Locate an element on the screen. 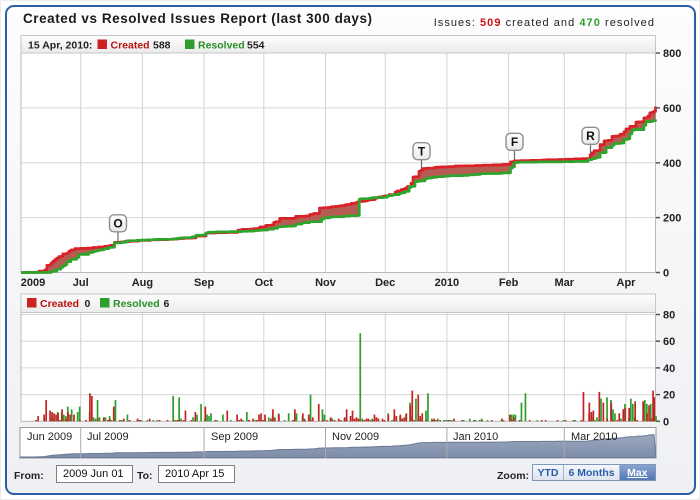  svg-text: Feb is located at coordinates (509, 283).